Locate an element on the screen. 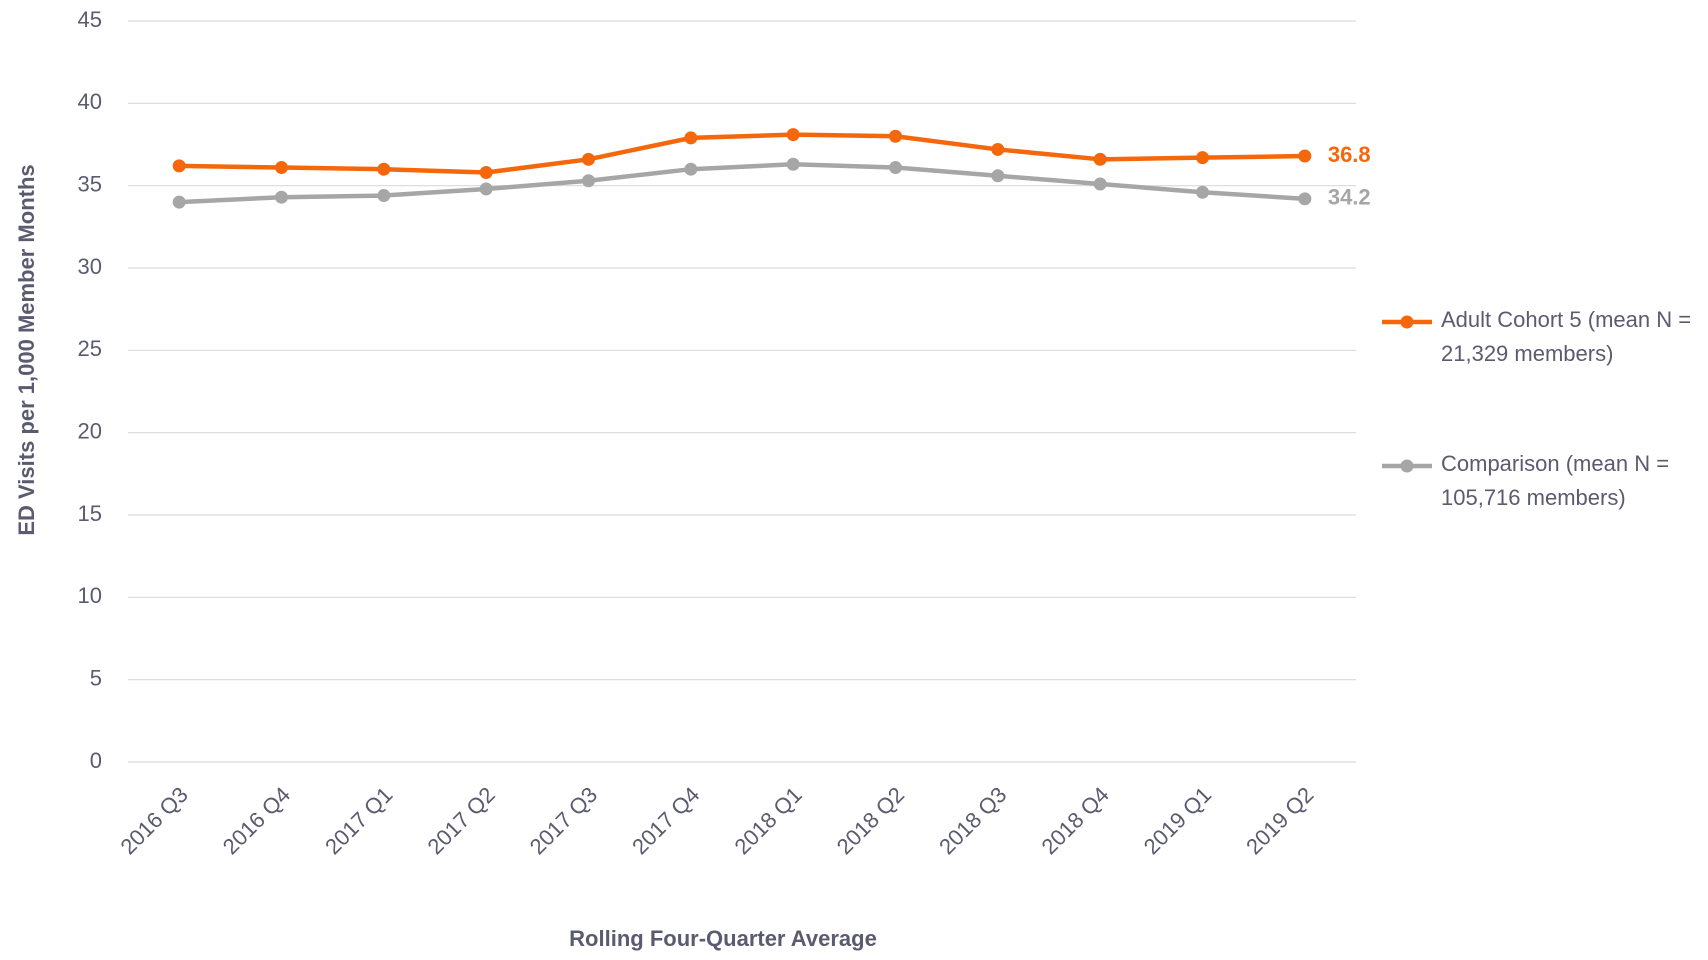 This screenshot has width=1708, height=960. y-tick-label: 25 is located at coordinates (90, 348).